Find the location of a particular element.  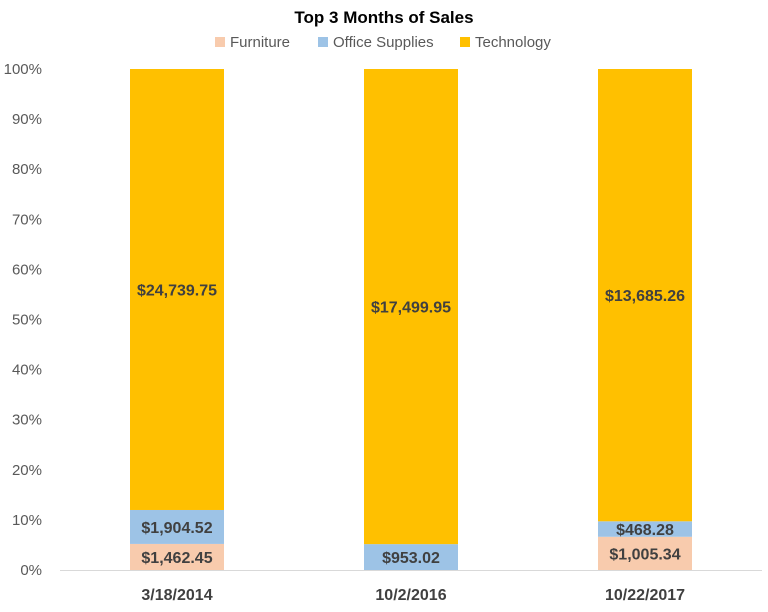

data-label-technology-2: $17,499.95 is located at coordinates (411, 308).